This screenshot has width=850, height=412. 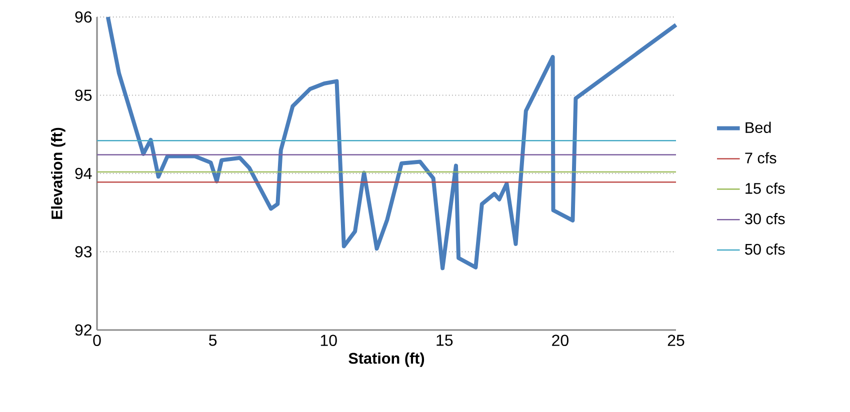 I want to click on legend-label: Bed, so click(x=758, y=127).